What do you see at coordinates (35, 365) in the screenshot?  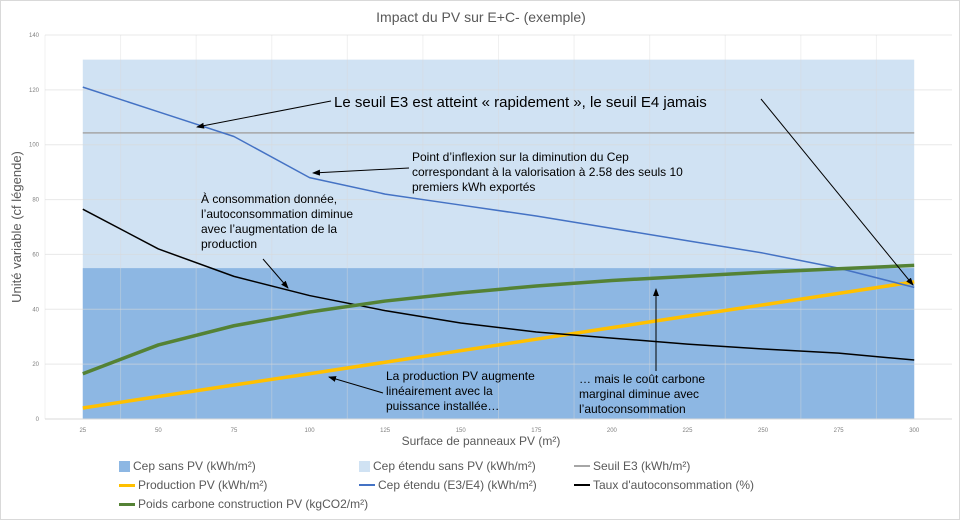 I see `y-tick-label: 20` at bounding box center [35, 365].